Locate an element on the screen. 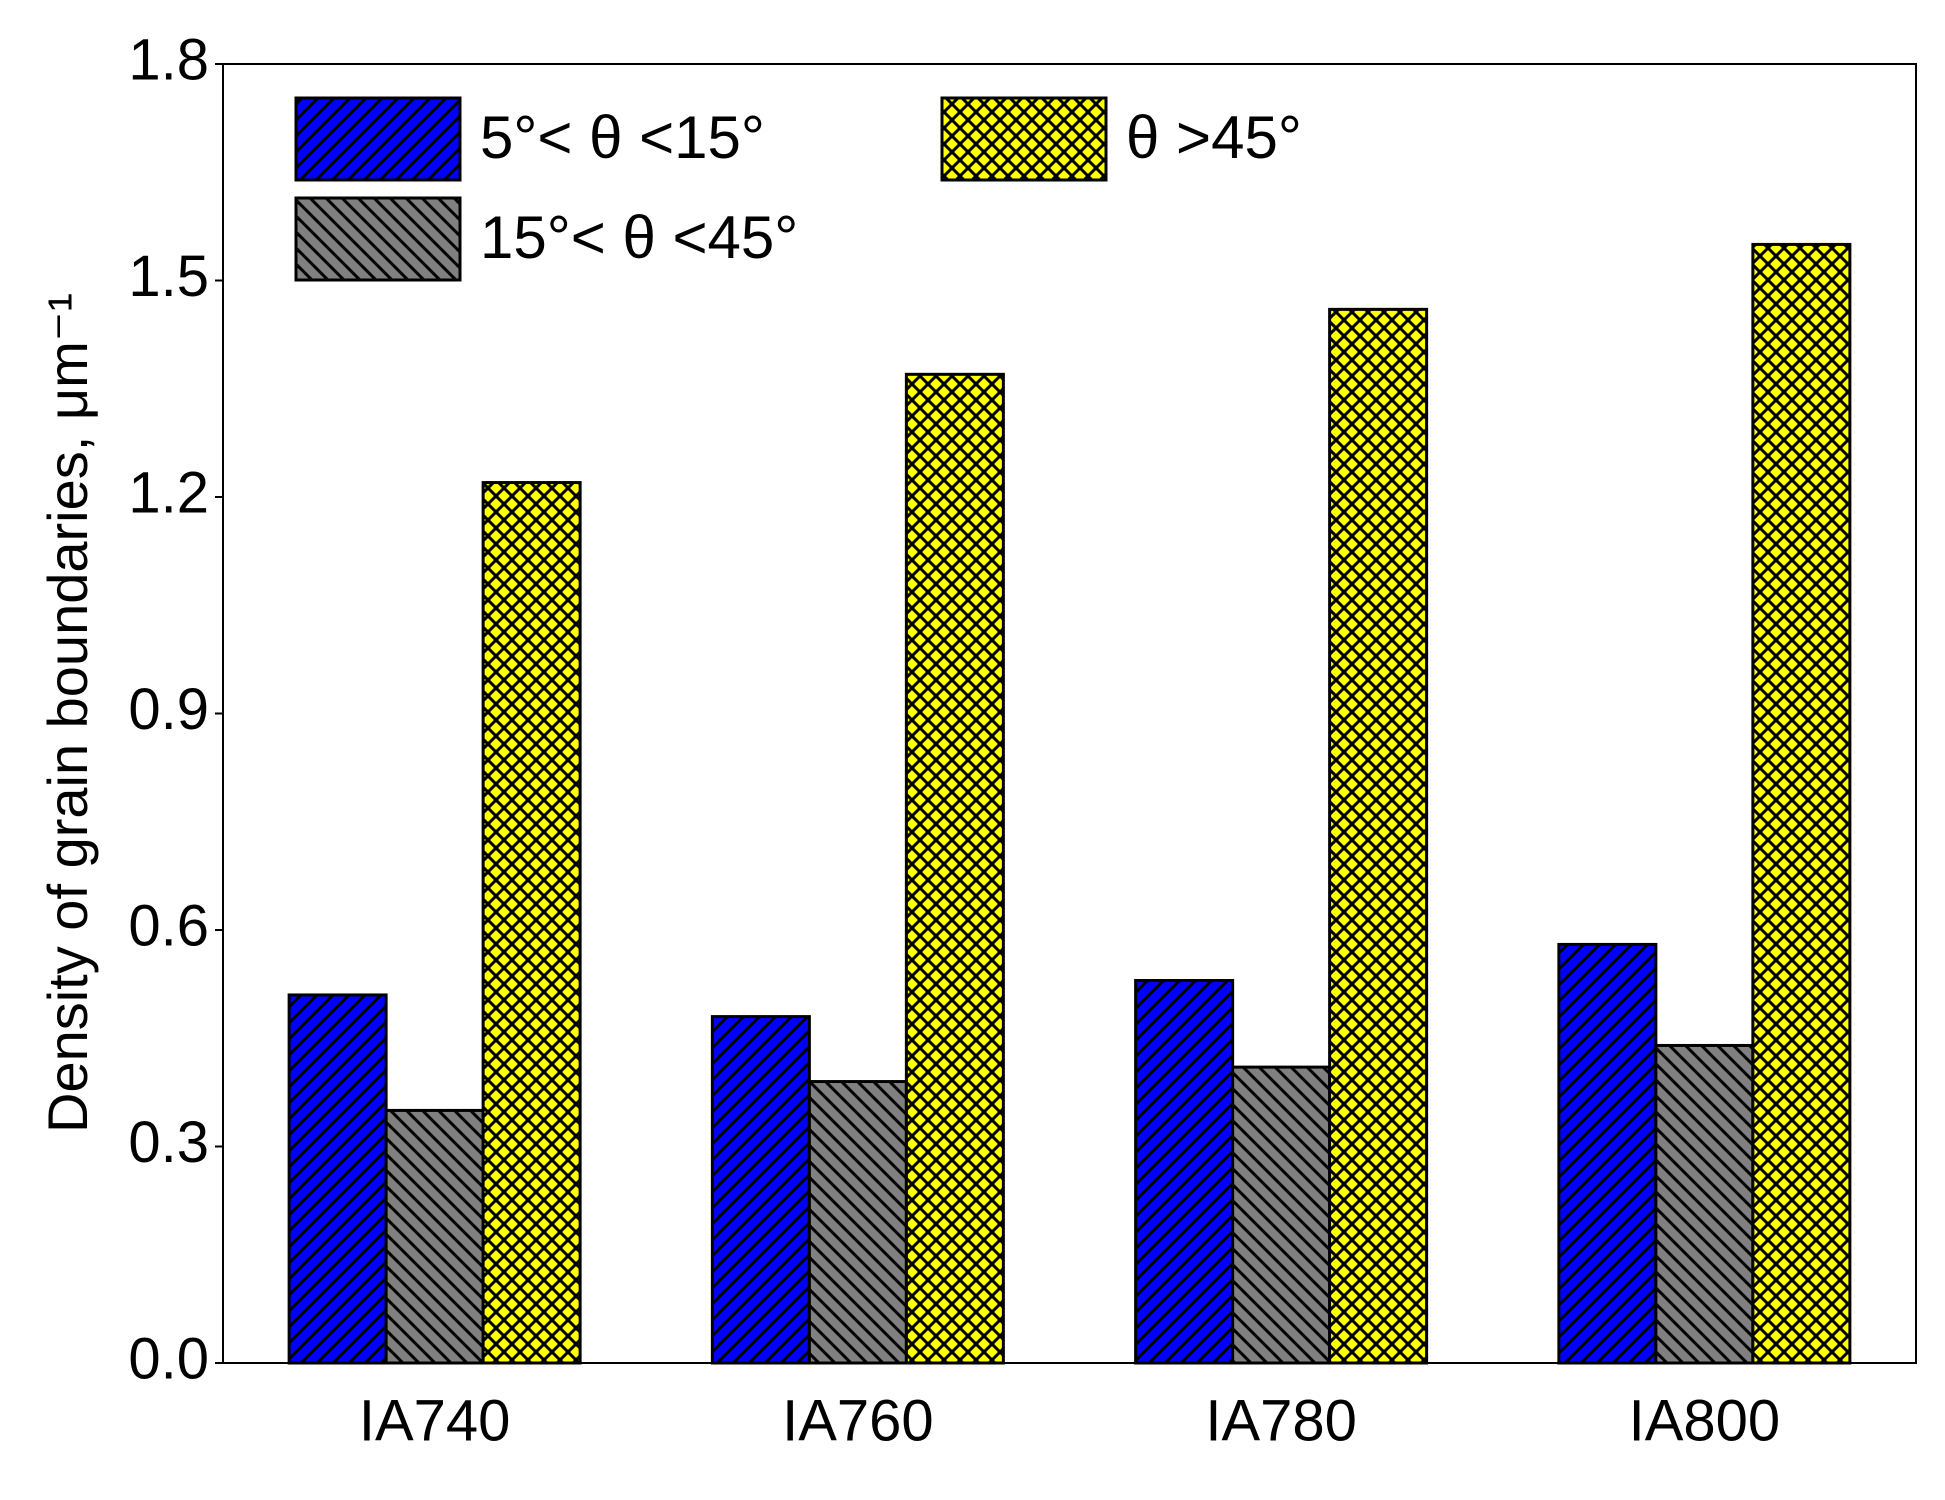 The image size is (1945, 1500). y-tick-label: 0.6 is located at coordinates (168, 925).